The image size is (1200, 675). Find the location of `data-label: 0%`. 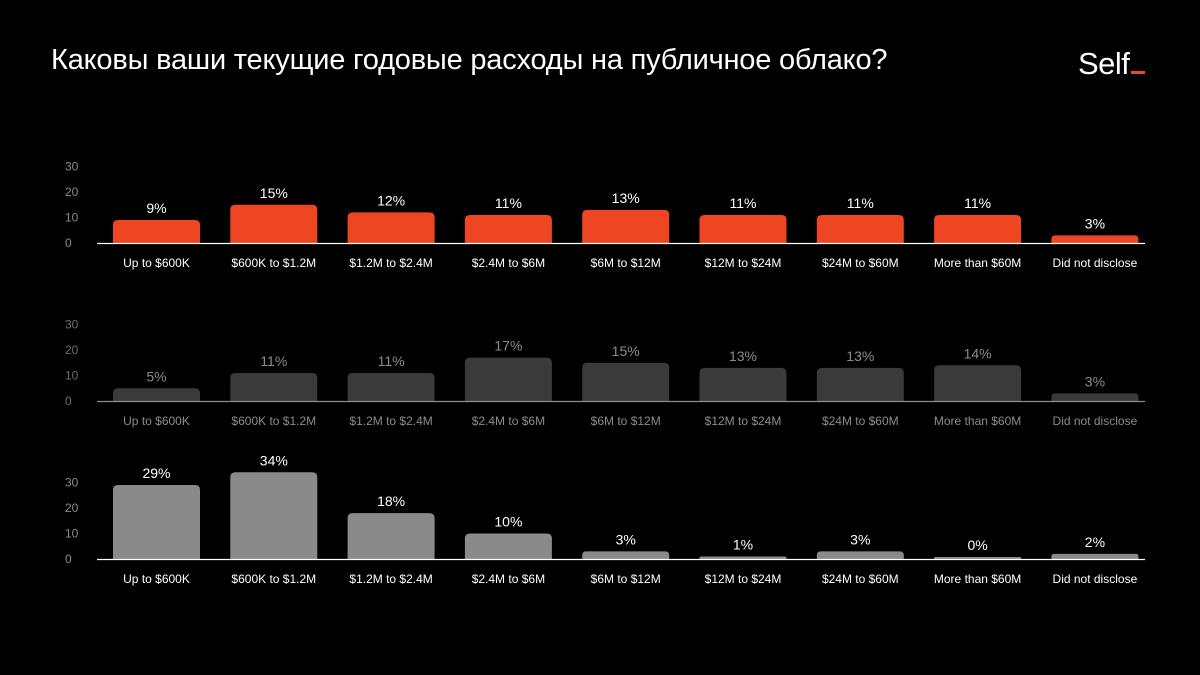

data-label: 0% is located at coordinates (977, 545).